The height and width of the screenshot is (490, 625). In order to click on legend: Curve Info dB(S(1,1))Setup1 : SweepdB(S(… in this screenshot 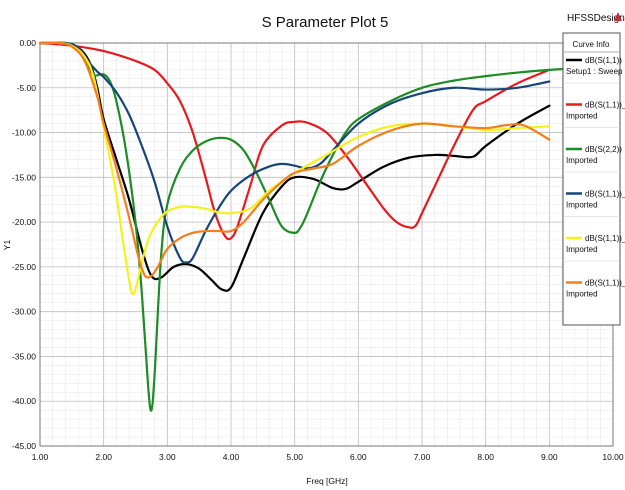, I will do `click(593, 179)`.